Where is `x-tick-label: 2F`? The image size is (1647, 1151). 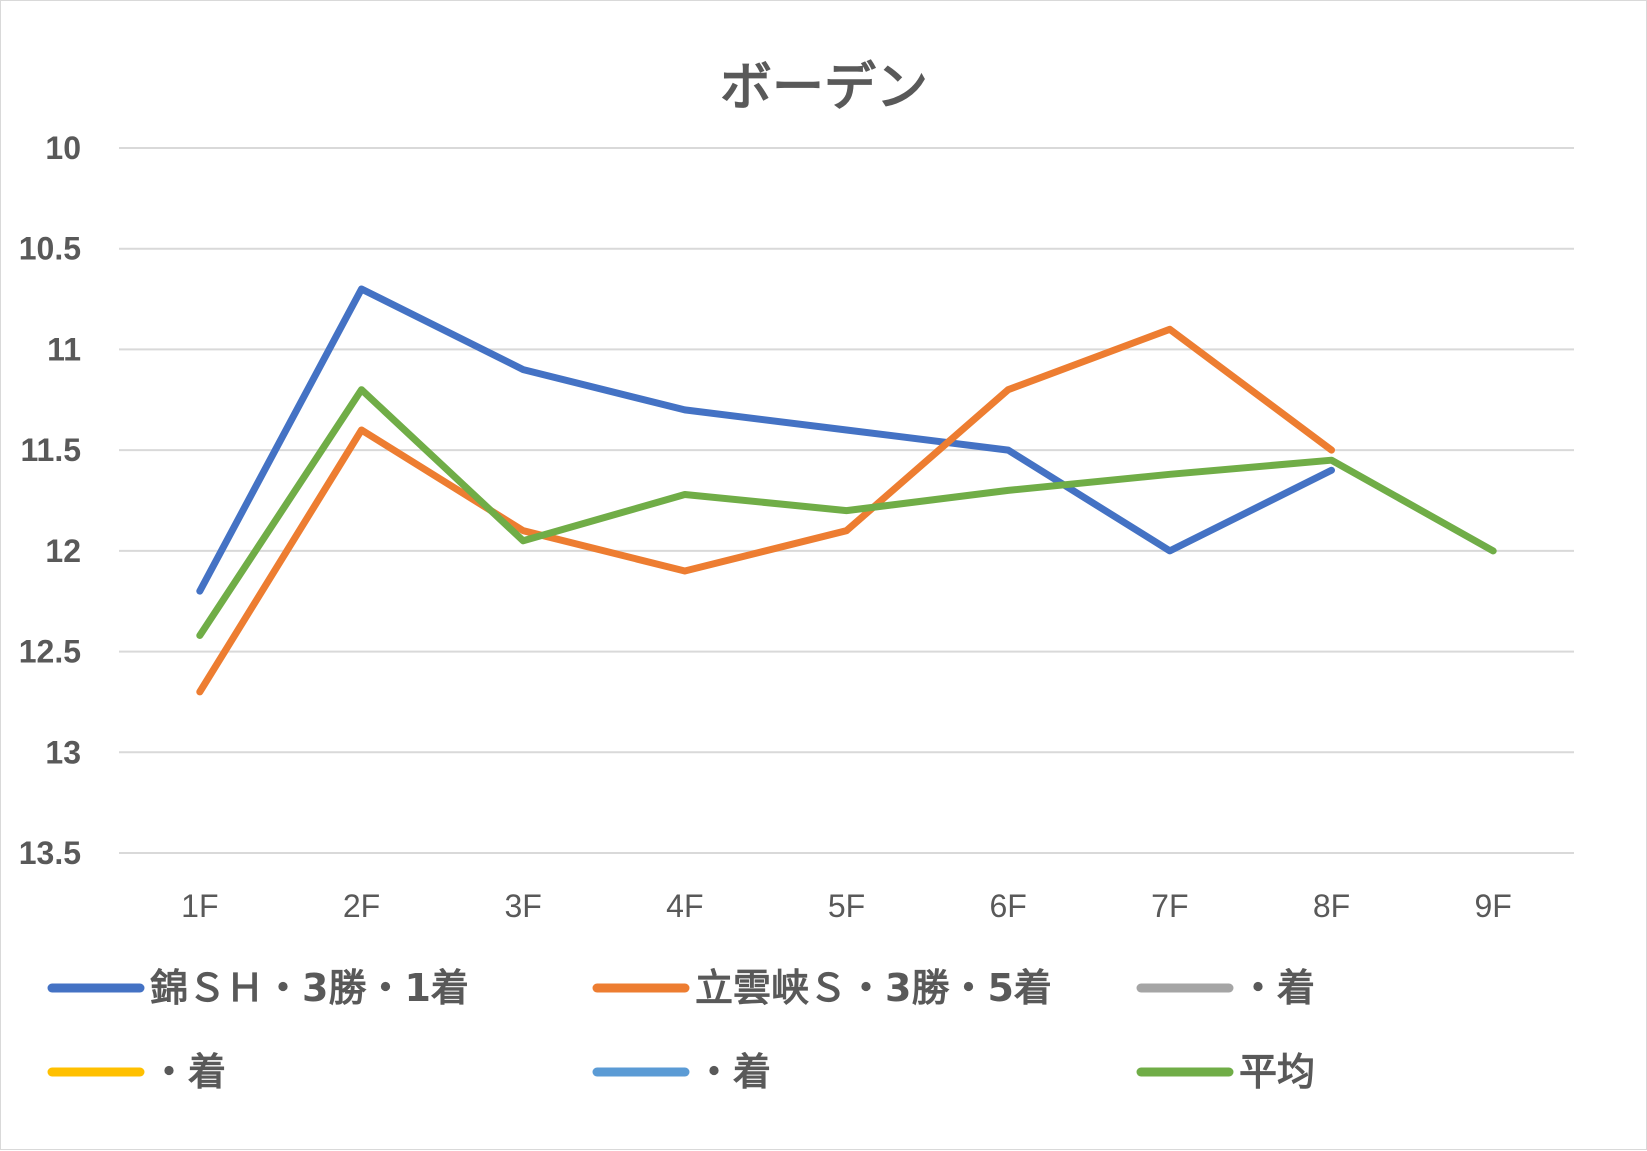 x-tick-label: 2F is located at coordinates (361, 906).